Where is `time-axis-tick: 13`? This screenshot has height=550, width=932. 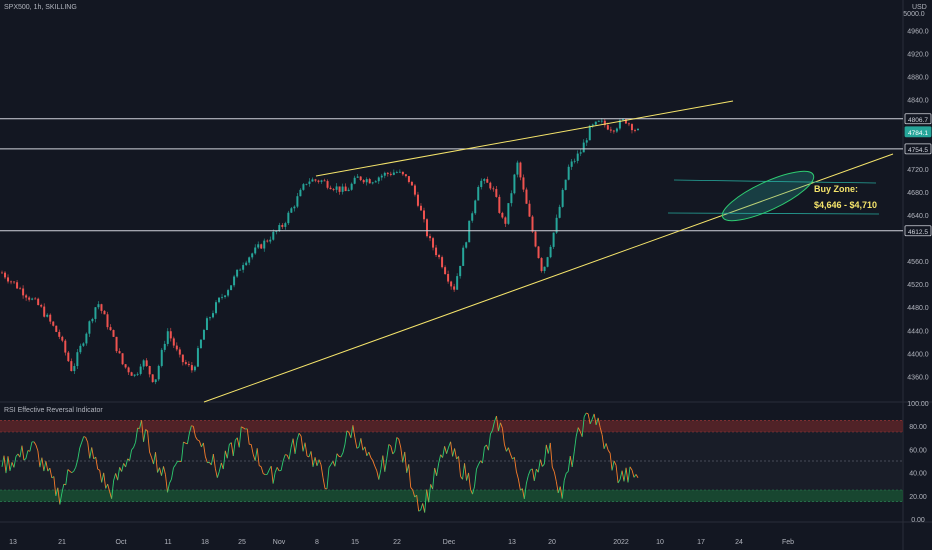 time-axis-tick: 13 is located at coordinates (13, 542).